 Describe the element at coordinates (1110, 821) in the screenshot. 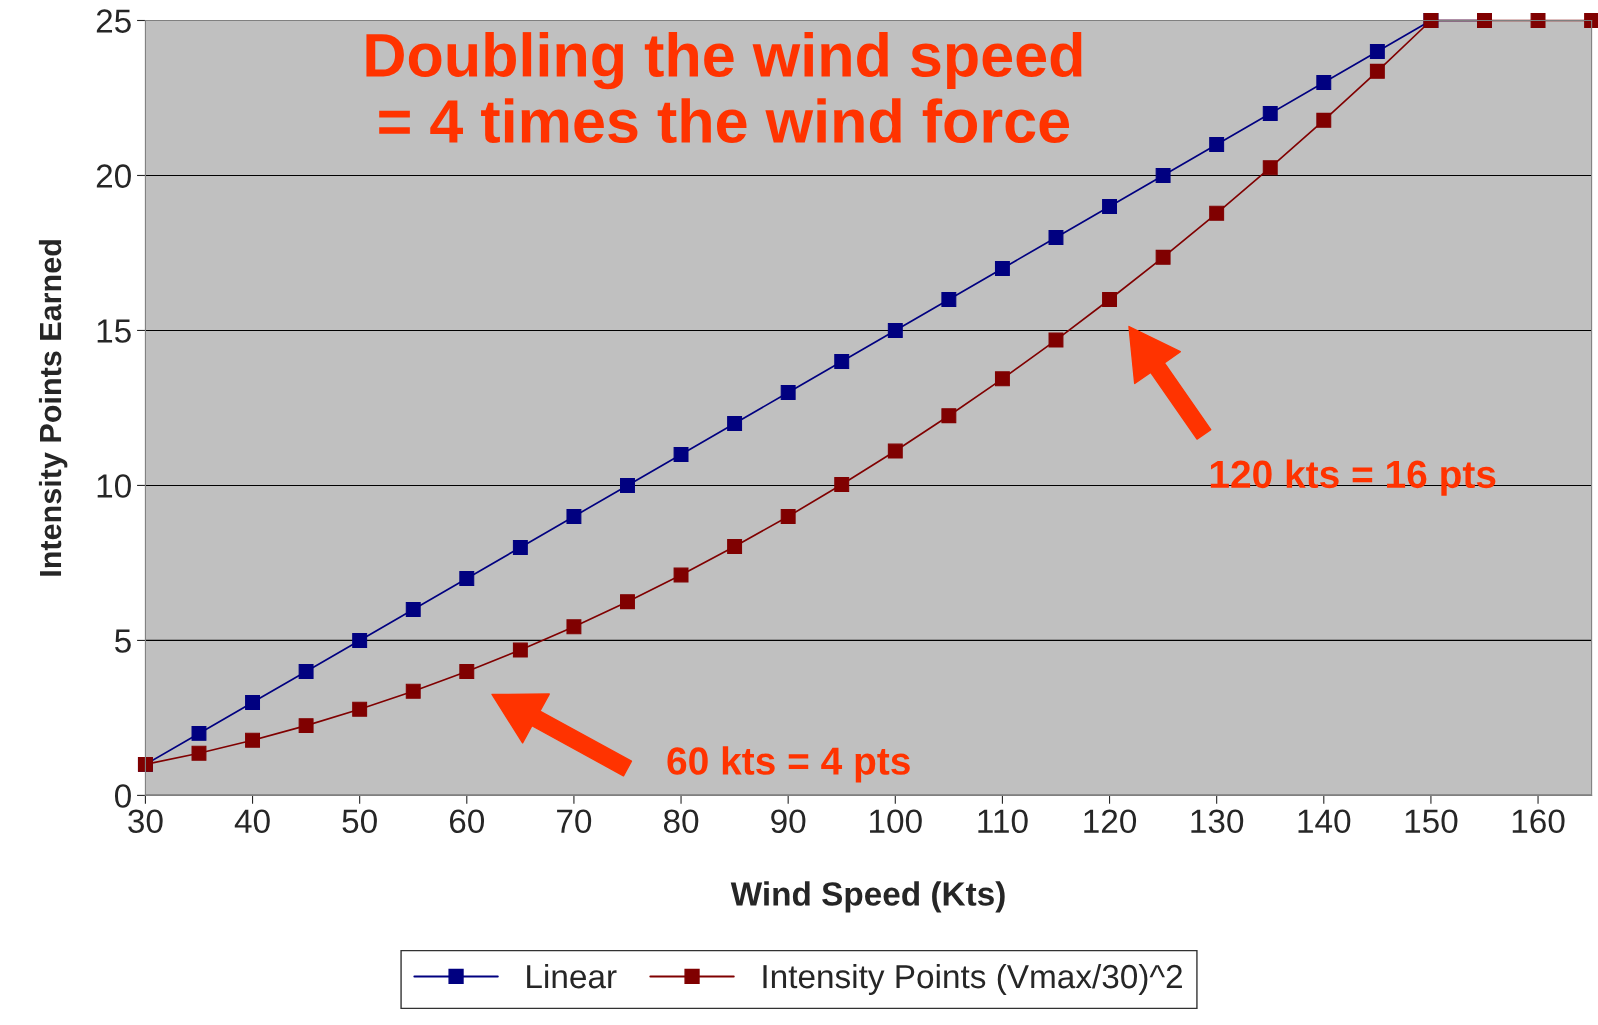

I see `x-tick-label: 120` at that location.